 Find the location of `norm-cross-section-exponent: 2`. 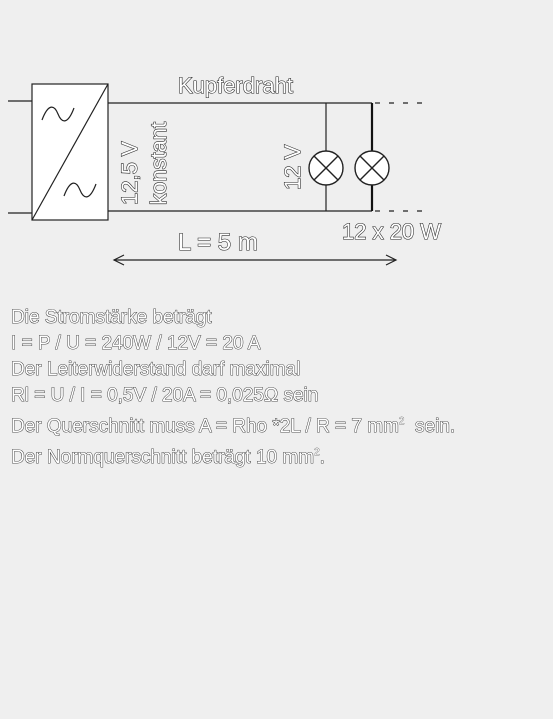

norm-cross-section-exponent: 2 is located at coordinates (317, 453).